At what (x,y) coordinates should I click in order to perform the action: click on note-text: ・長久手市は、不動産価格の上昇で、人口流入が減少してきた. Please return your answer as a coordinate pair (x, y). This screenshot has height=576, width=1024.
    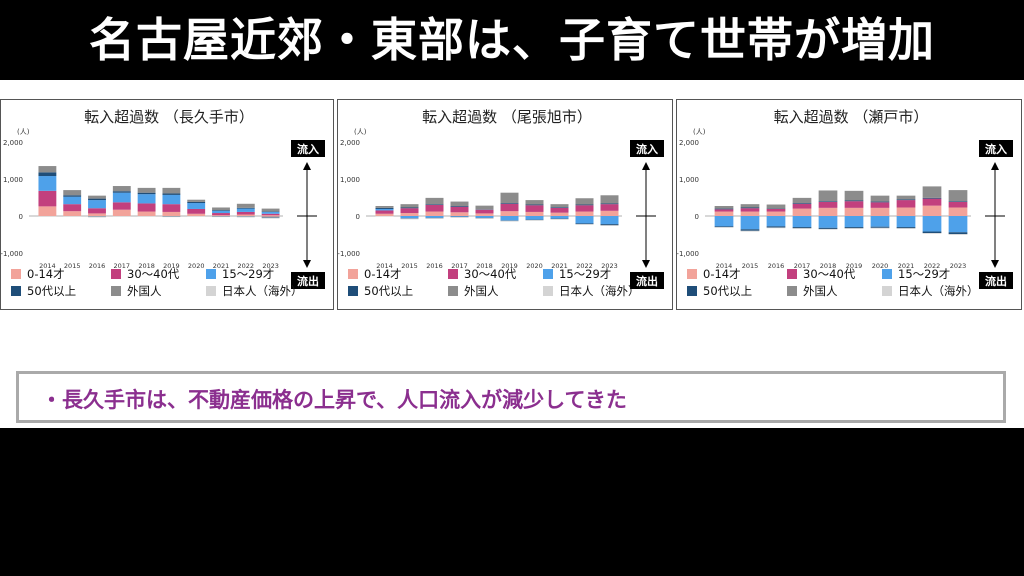
    Looking at the image, I should click on (334, 400).